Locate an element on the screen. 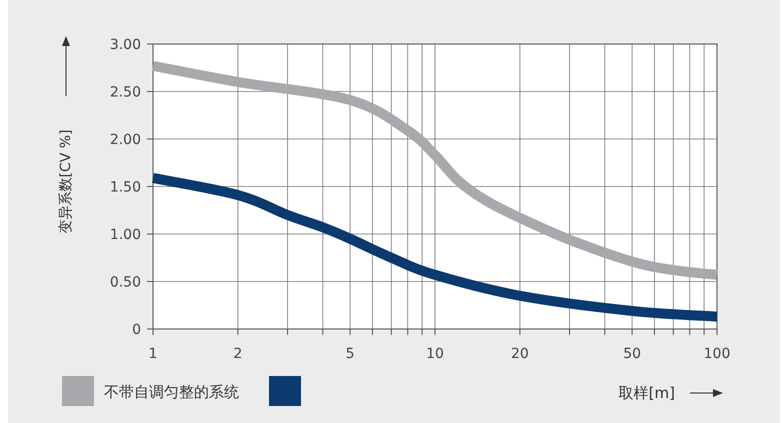 This screenshot has width=782, height=423. x-tick-label: 20 is located at coordinates (519, 354).